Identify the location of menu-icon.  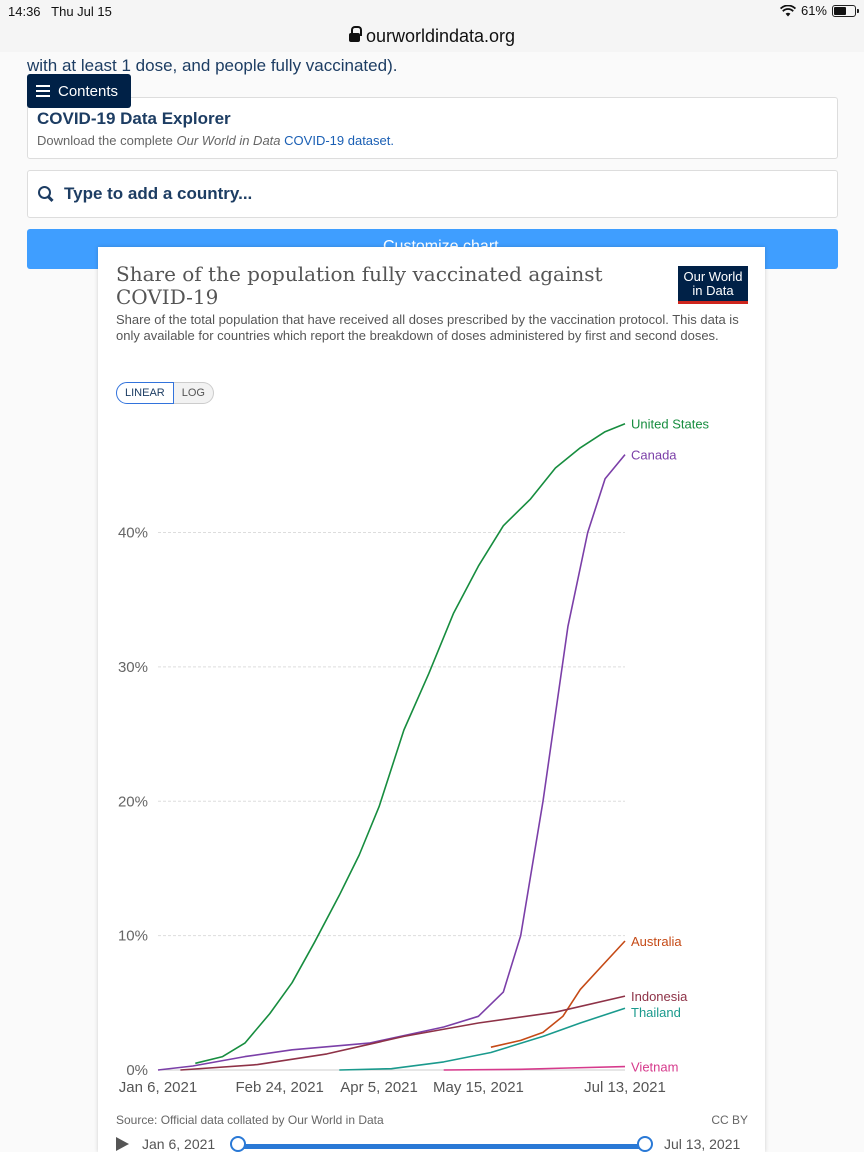
(43, 91).